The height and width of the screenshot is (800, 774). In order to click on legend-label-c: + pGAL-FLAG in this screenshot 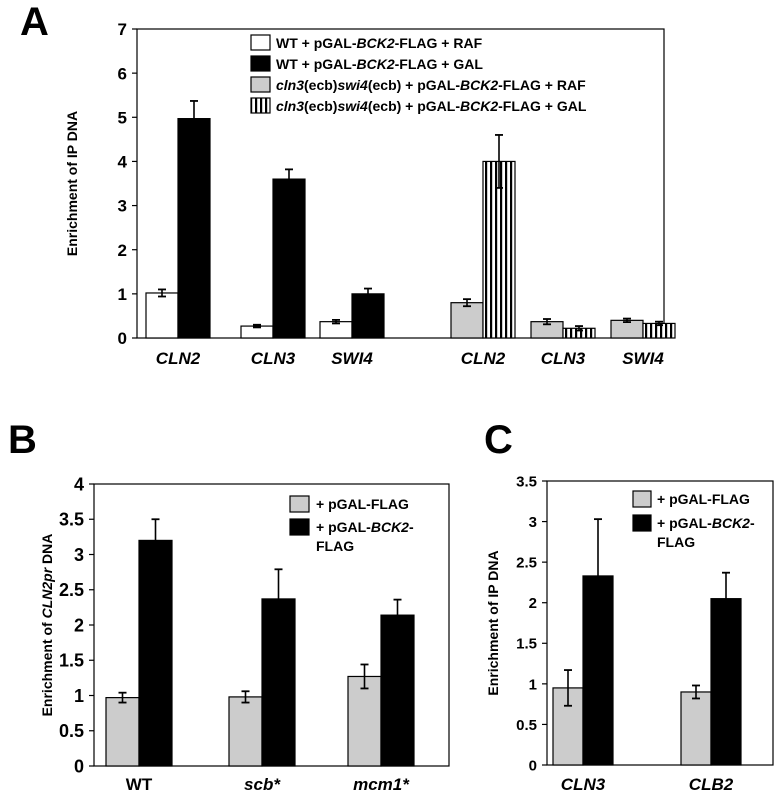, I will do `click(703, 499)`.